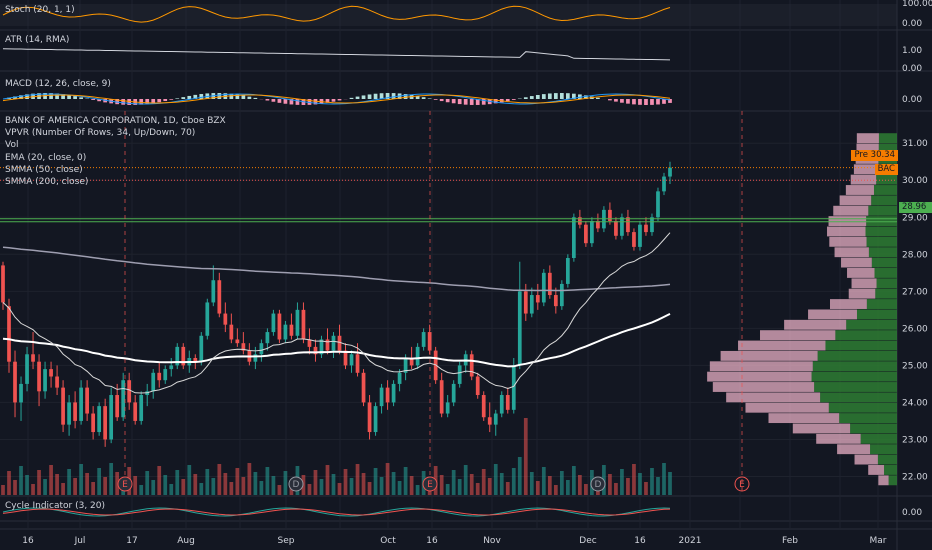 This screenshot has width=932, height=550. I want to click on marker-circle, so click(296, 484).